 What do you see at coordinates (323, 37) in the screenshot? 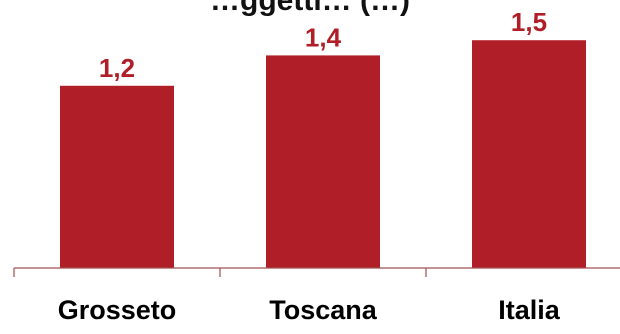
I see `value-label-toscana: 1,4` at bounding box center [323, 37].